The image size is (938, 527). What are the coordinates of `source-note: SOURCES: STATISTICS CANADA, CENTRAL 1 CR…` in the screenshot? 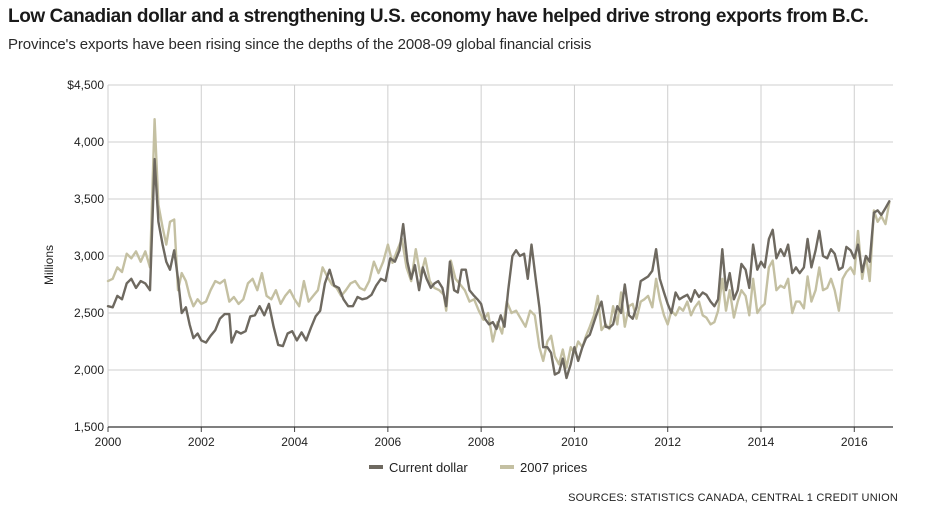 It's located at (733, 498).